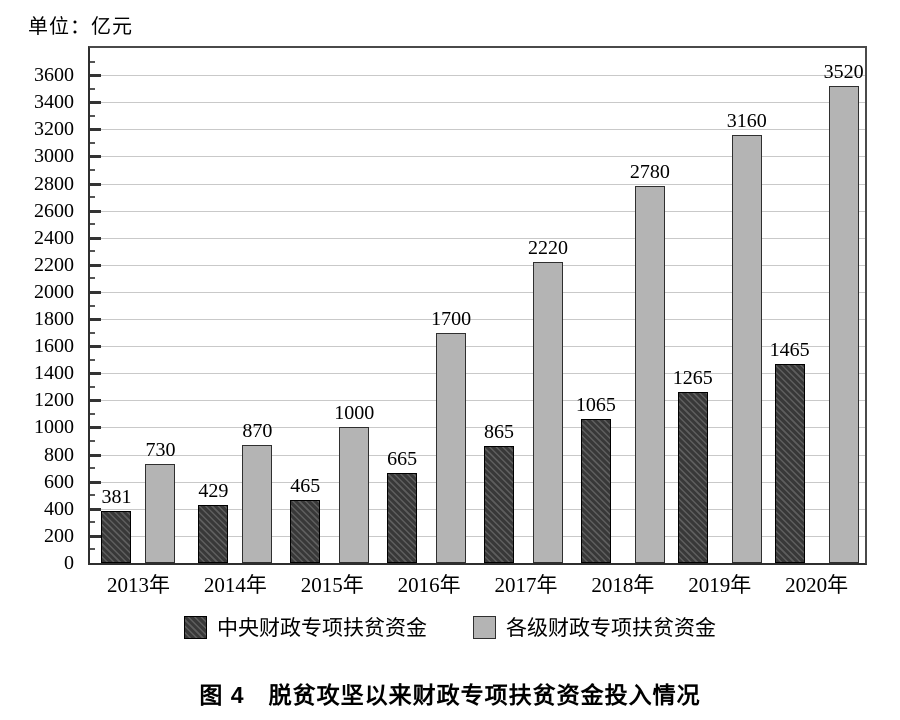 The width and height of the screenshot is (900, 720). I want to click on bar-with-label: 381, so click(116, 524).